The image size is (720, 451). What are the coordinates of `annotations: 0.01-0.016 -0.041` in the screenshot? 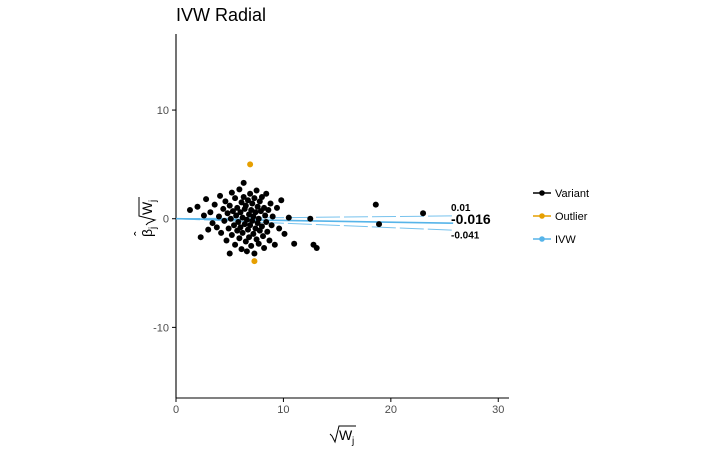 It's located at (471, 222).